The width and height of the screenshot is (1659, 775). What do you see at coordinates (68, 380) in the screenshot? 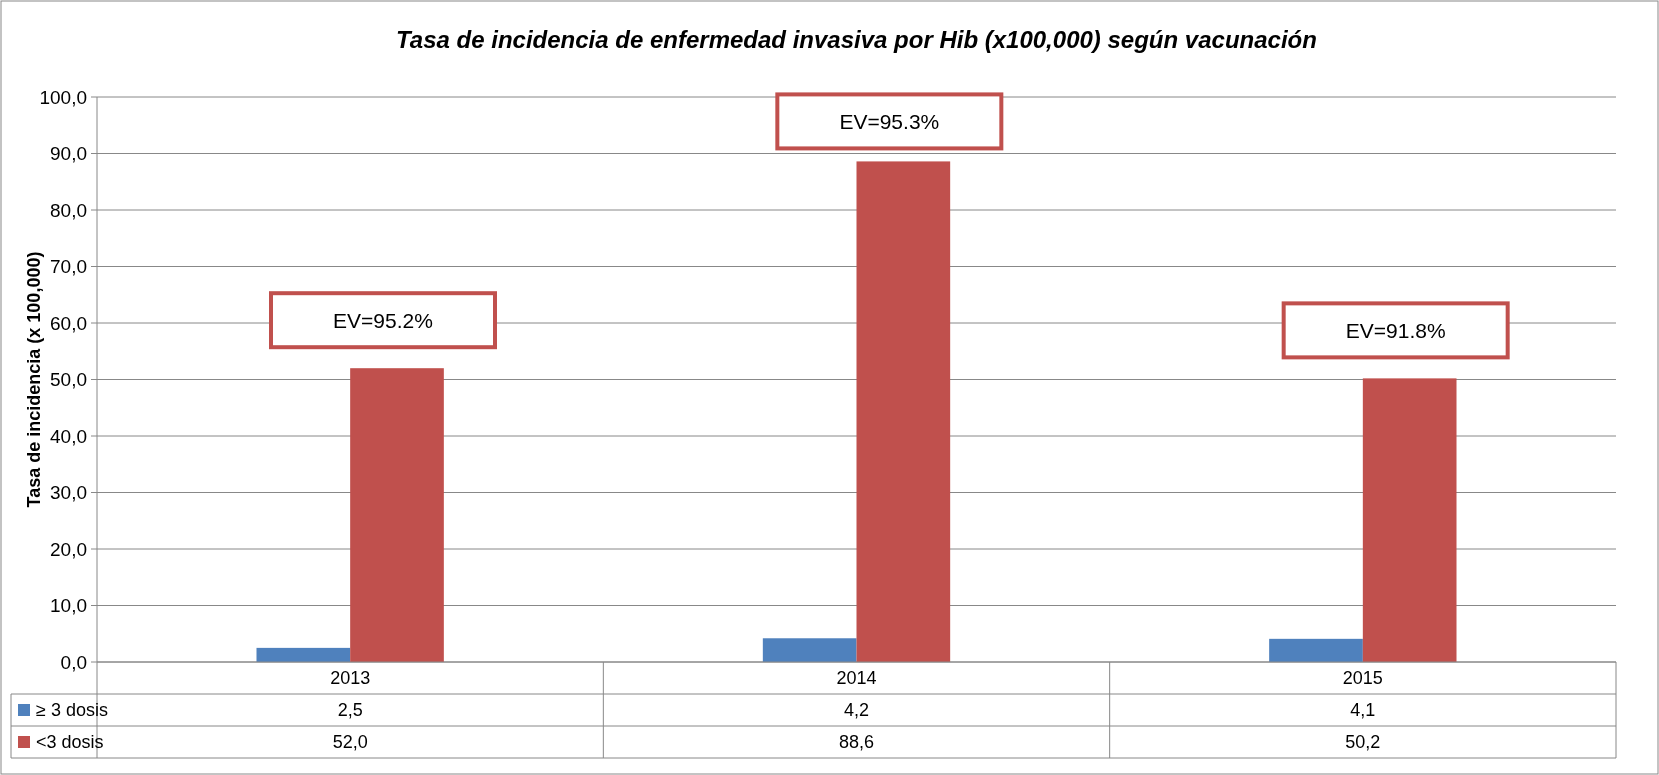
I see `y-tick-label: 50,0` at bounding box center [68, 380].